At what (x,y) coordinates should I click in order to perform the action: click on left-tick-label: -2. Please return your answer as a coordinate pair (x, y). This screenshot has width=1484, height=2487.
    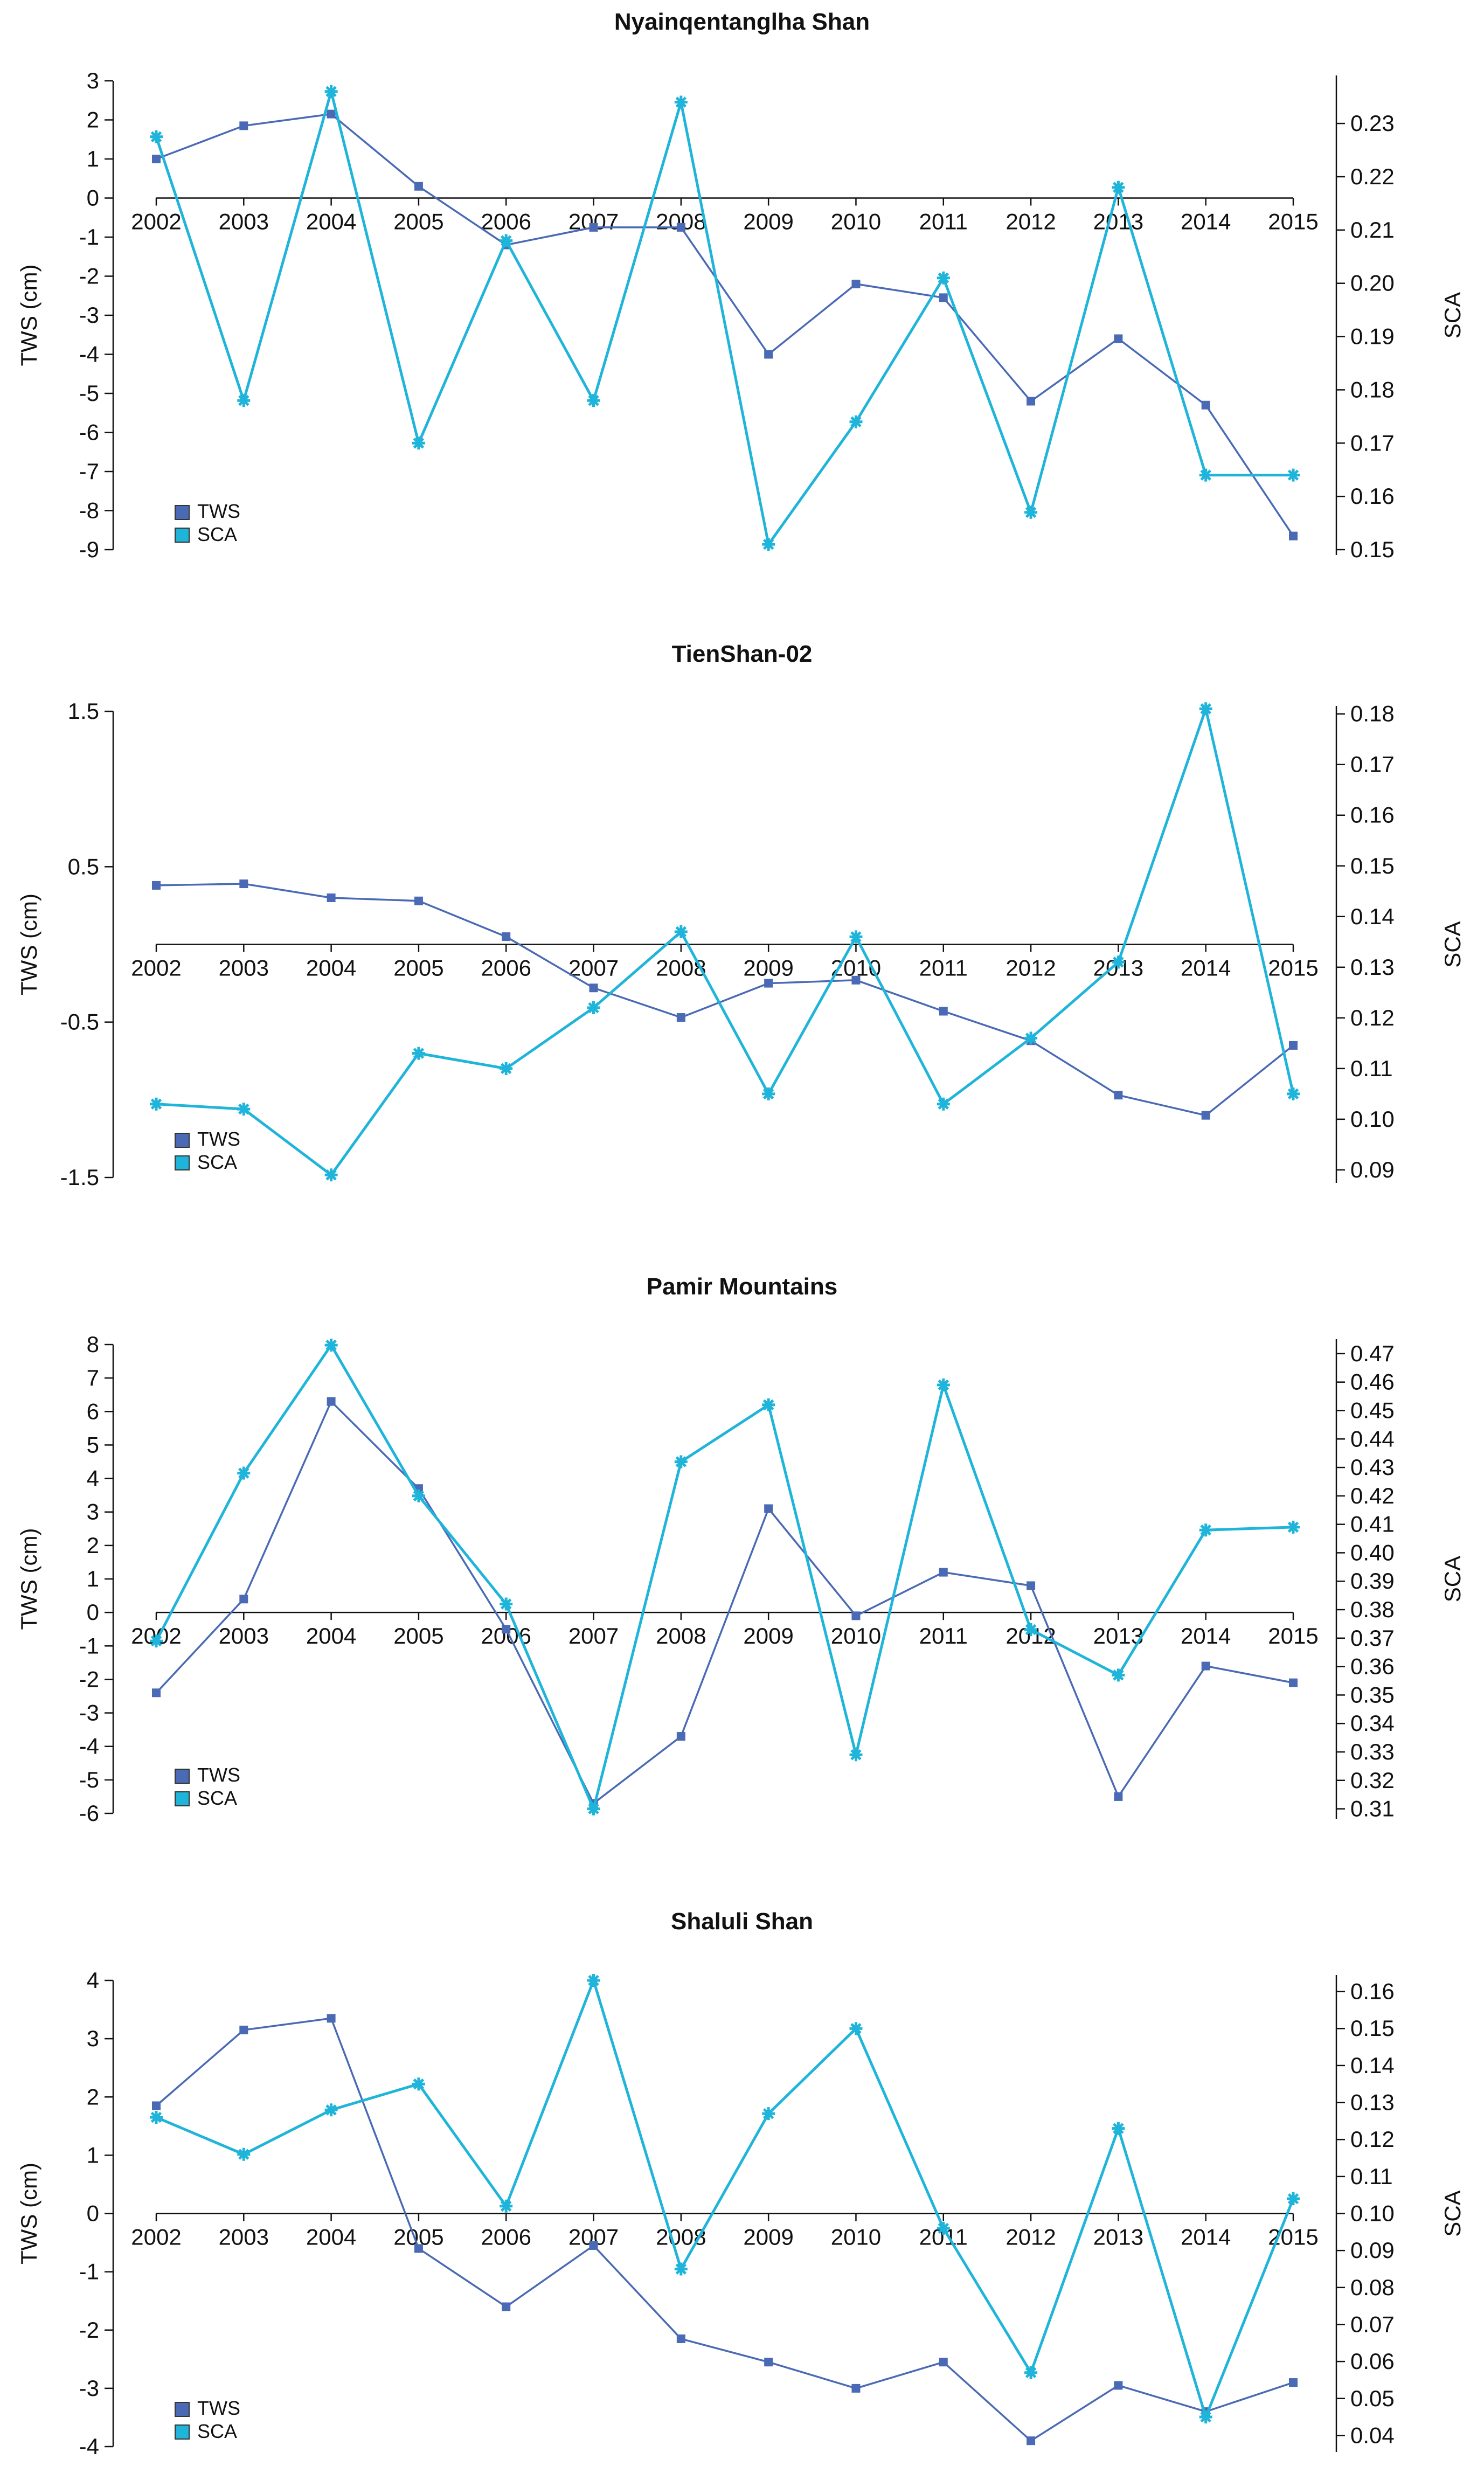
    Looking at the image, I should click on (89, 1679).